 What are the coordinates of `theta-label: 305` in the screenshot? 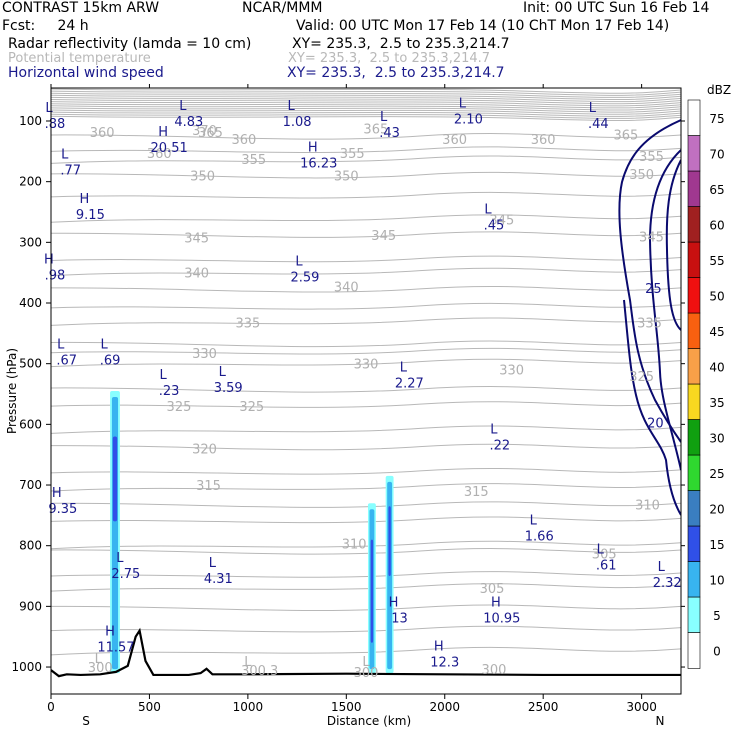 It's located at (604, 555).